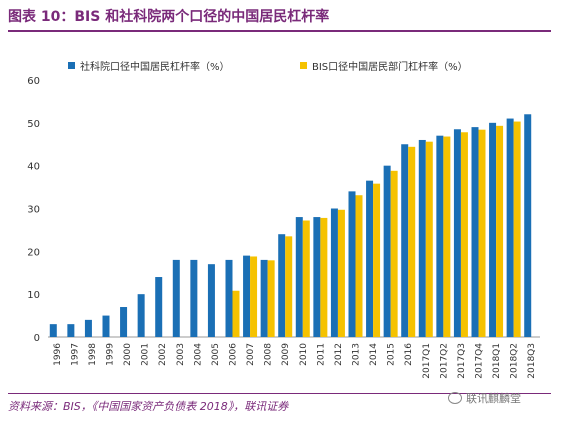 The width and height of the screenshot is (579, 427). I want to click on x-tick-label: 2017Q4, so click(480, 361).